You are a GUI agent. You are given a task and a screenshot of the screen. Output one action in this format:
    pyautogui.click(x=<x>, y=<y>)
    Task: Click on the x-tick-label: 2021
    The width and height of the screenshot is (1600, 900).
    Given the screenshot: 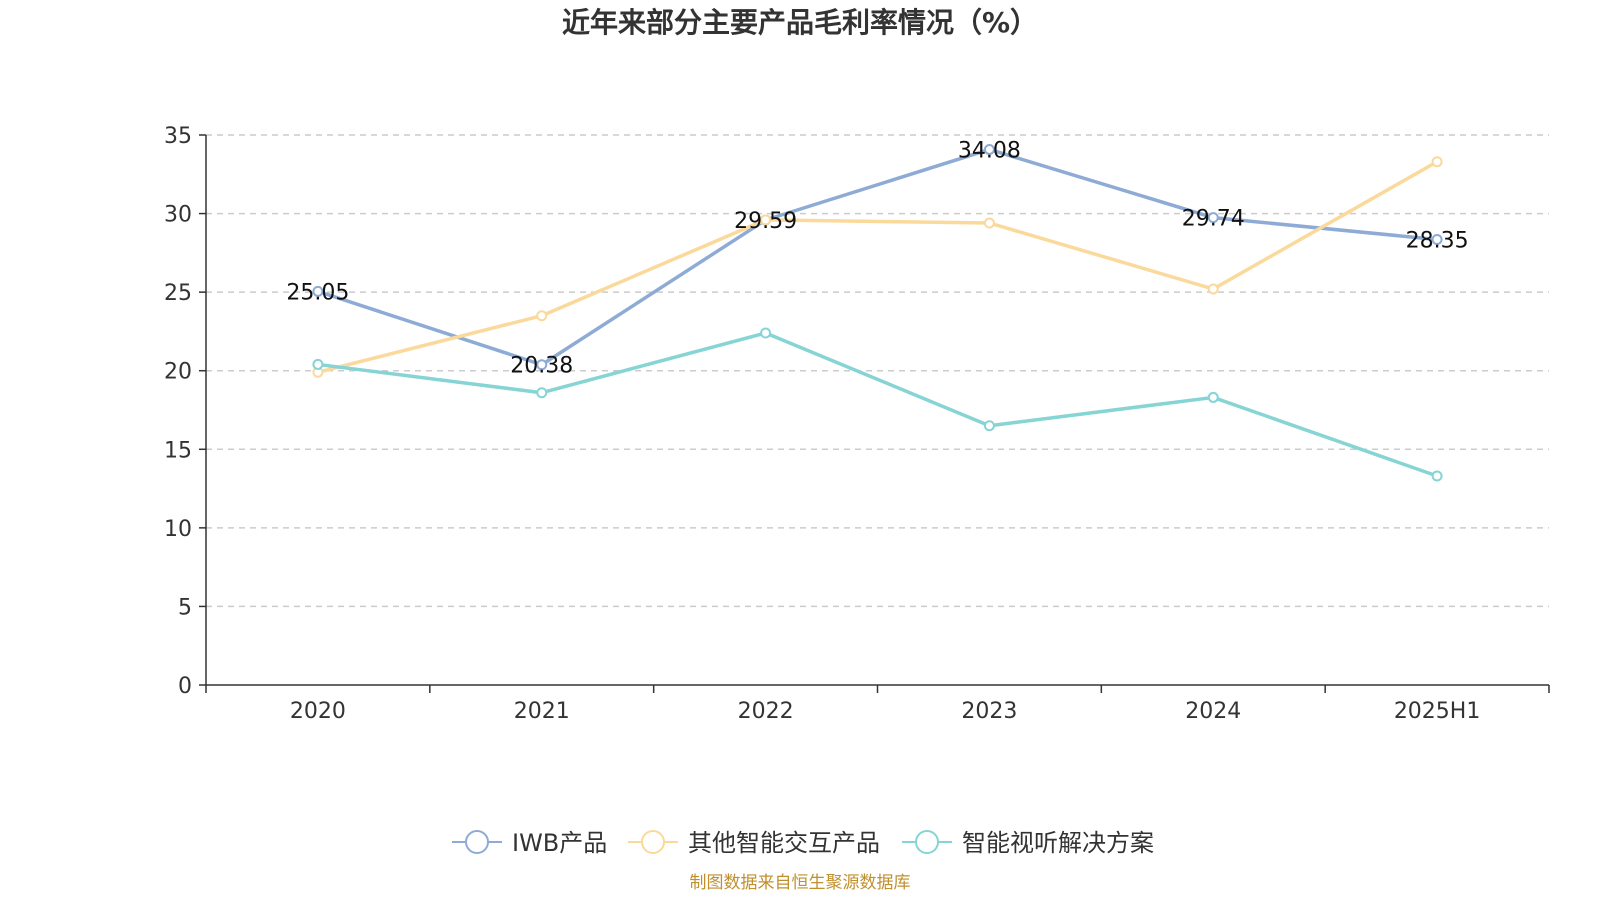 What is the action you would take?
    pyautogui.click(x=542, y=711)
    